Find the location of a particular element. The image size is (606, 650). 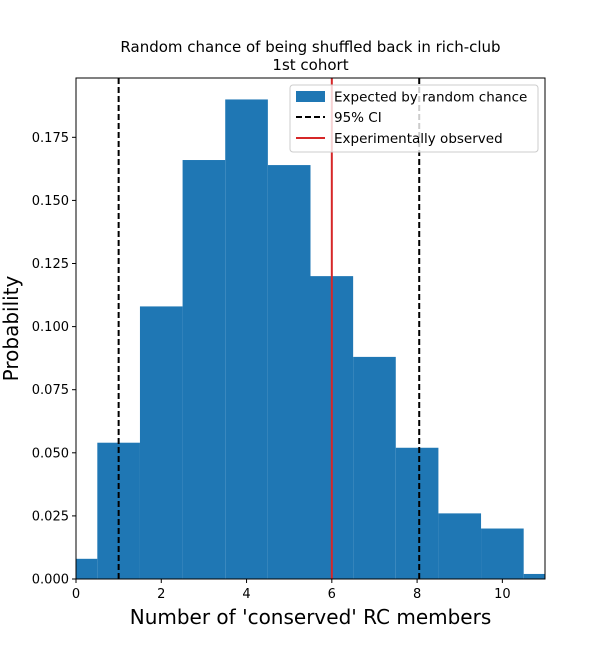

y-axis-ticks: 0.000 0.025 0.050 0.075 0.100 0.125 0.150 0.175 is located at coordinates (54, 359).